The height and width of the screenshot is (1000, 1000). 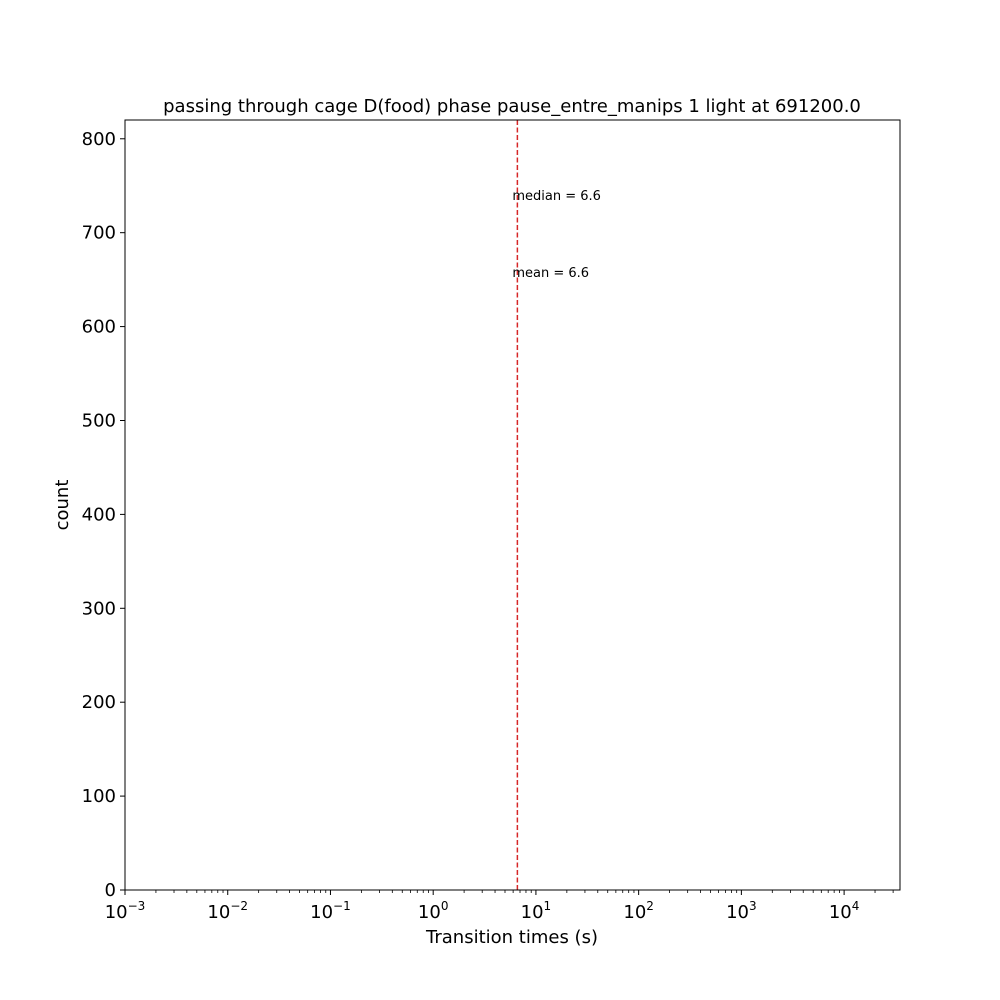 I want to click on y-axis-label: count, so click(x=62, y=505).